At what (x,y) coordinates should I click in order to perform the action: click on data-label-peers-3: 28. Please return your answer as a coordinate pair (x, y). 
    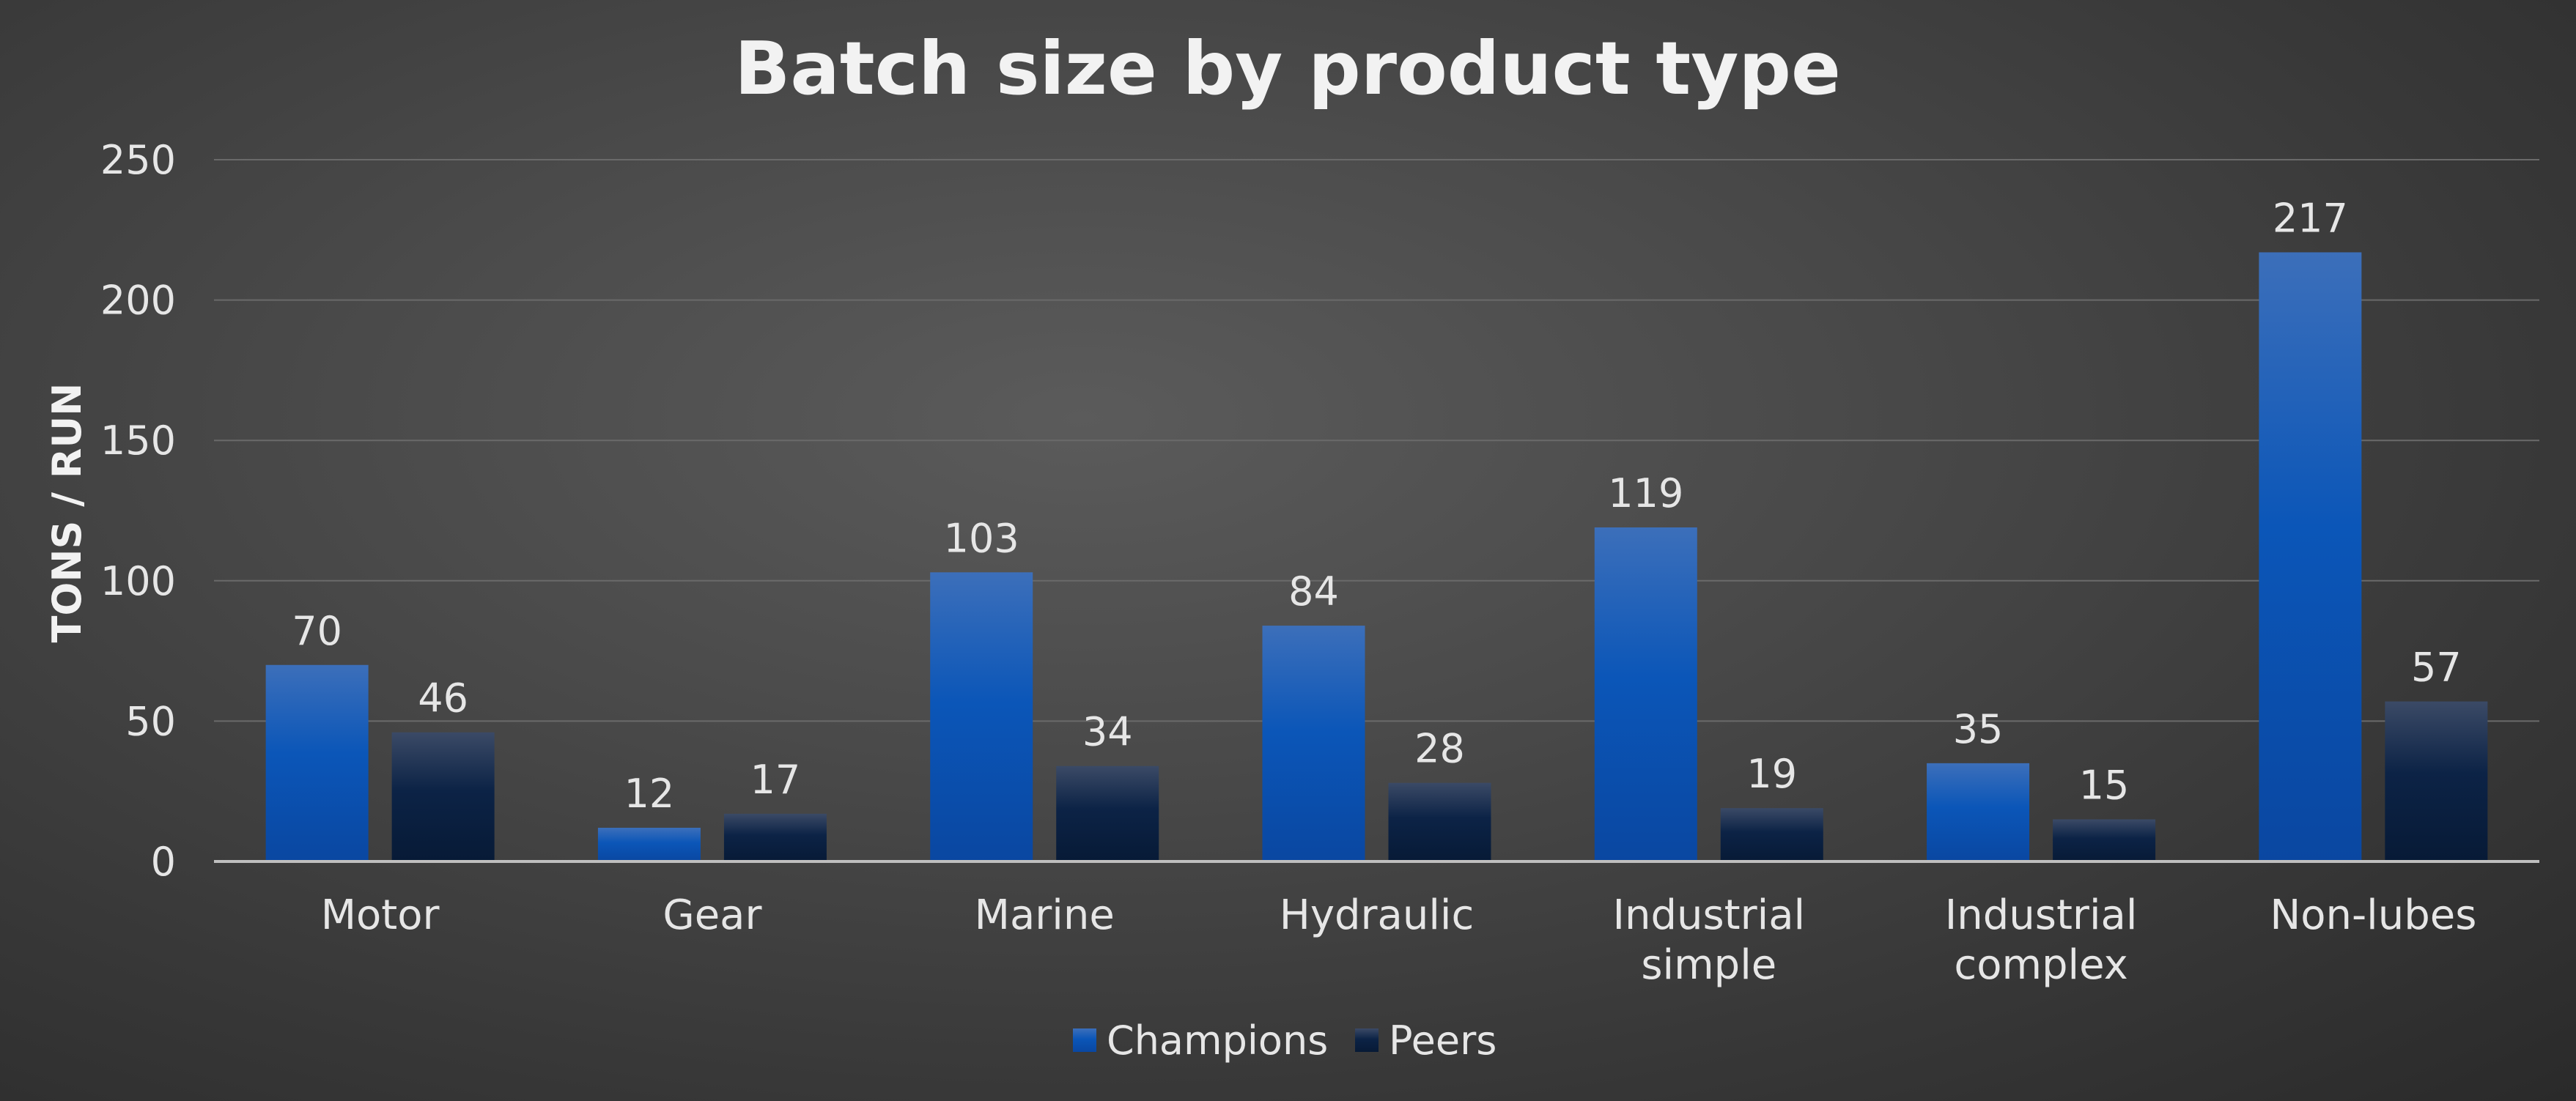
    Looking at the image, I should click on (1439, 749).